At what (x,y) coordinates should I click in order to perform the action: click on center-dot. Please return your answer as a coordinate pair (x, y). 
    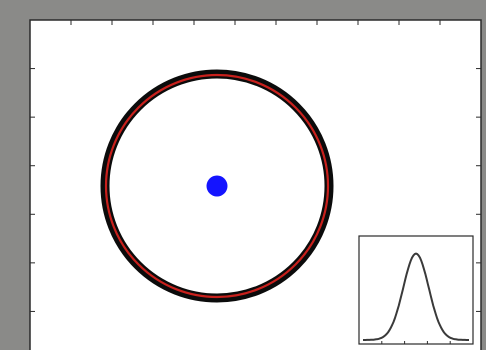
    Looking at the image, I should click on (217, 186).